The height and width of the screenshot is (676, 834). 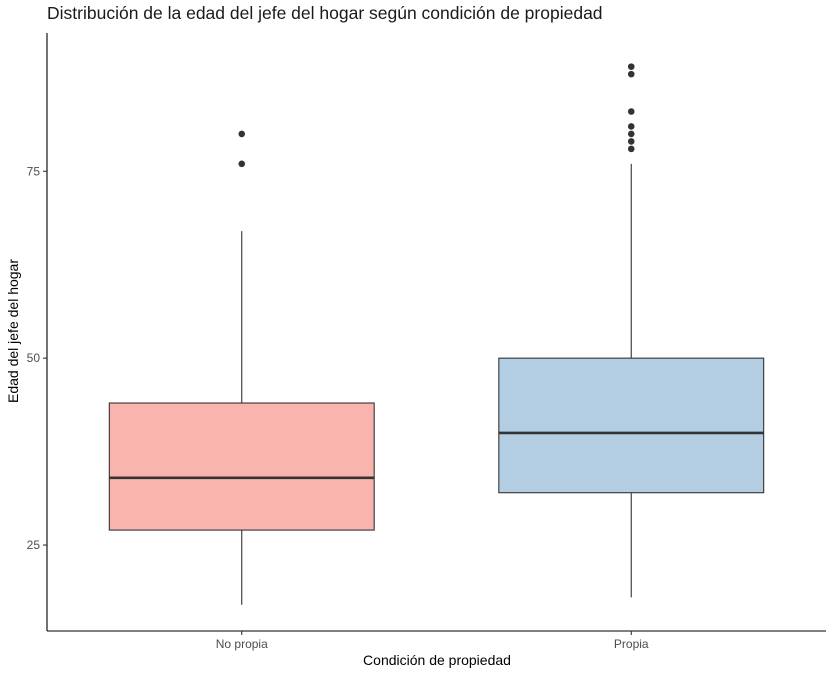 What do you see at coordinates (631, 644) in the screenshot?
I see `x-tick-label: Propia` at bounding box center [631, 644].